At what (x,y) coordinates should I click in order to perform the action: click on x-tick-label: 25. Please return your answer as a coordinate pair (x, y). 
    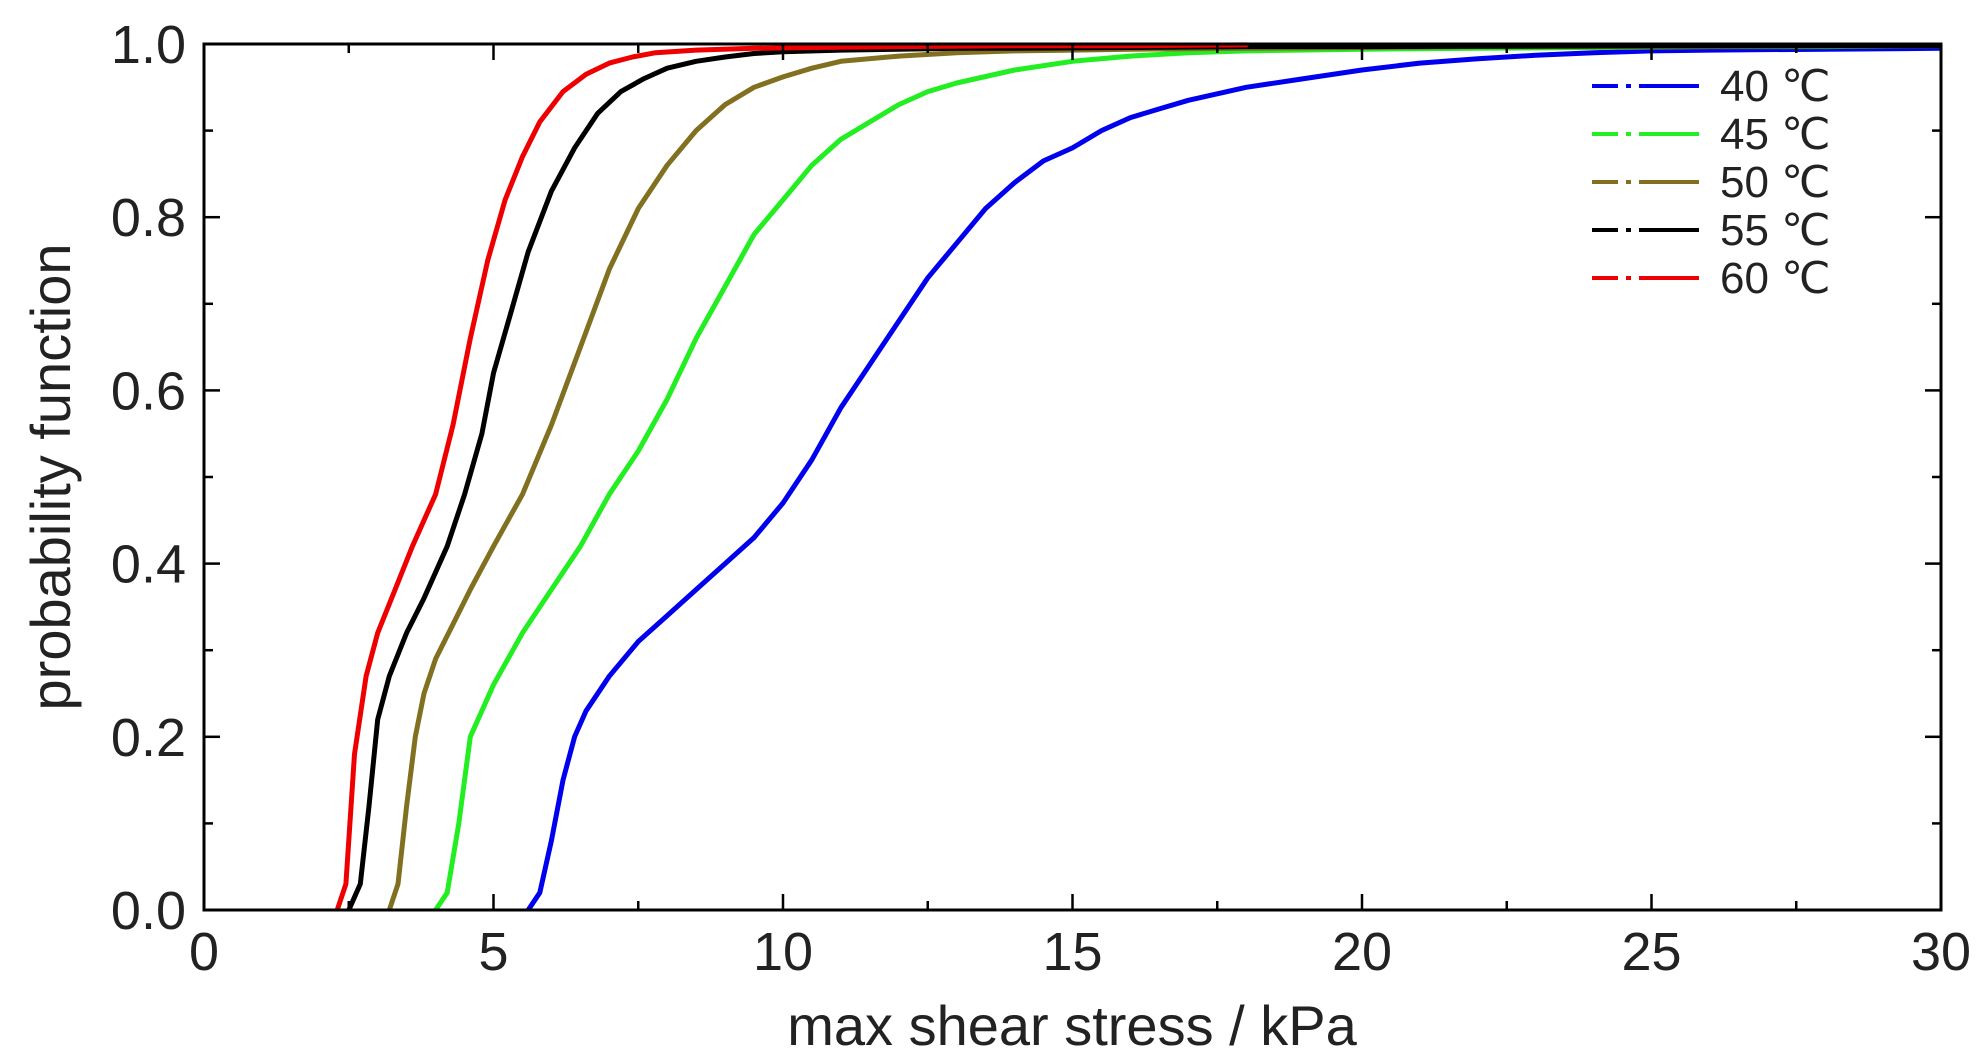
    Looking at the image, I should click on (1651, 952).